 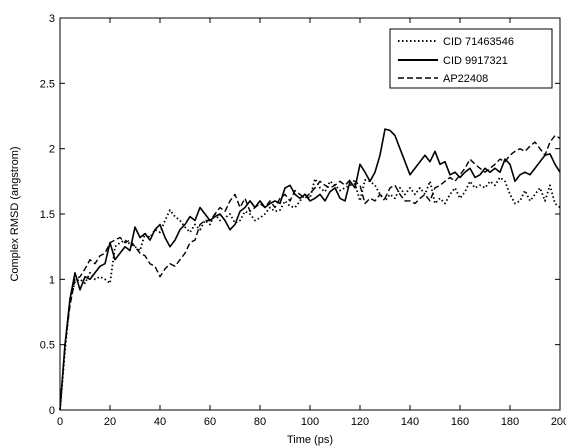 What do you see at coordinates (210, 422) in the screenshot?
I see `x-tick-label-60: 60` at bounding box center [210, 422].